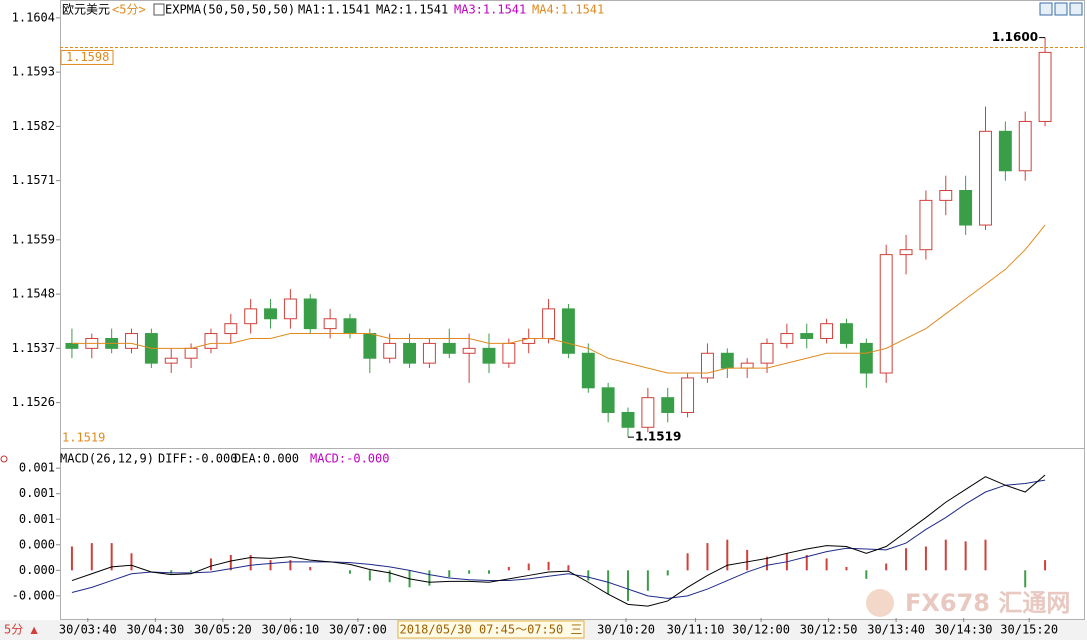 The image size is (1087, 640). I want to click on y-tick-label: 0.000, so click(37, 544).